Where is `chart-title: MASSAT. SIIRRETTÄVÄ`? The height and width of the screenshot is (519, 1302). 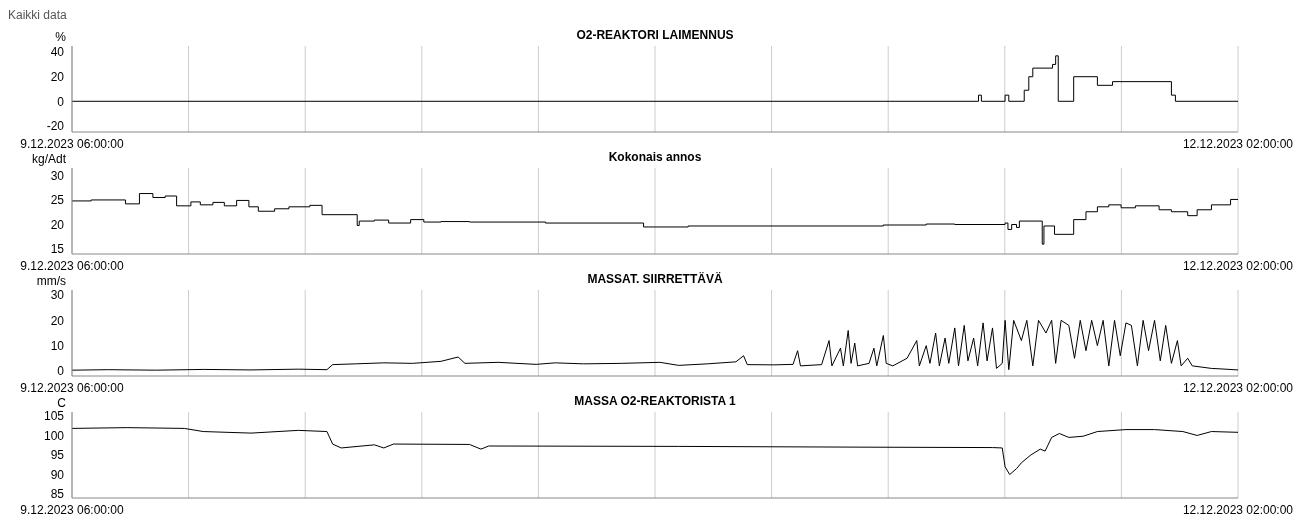 chart-title: MASSAT. SIIRRETTÄVÄ is located at coordinates (655, 279).